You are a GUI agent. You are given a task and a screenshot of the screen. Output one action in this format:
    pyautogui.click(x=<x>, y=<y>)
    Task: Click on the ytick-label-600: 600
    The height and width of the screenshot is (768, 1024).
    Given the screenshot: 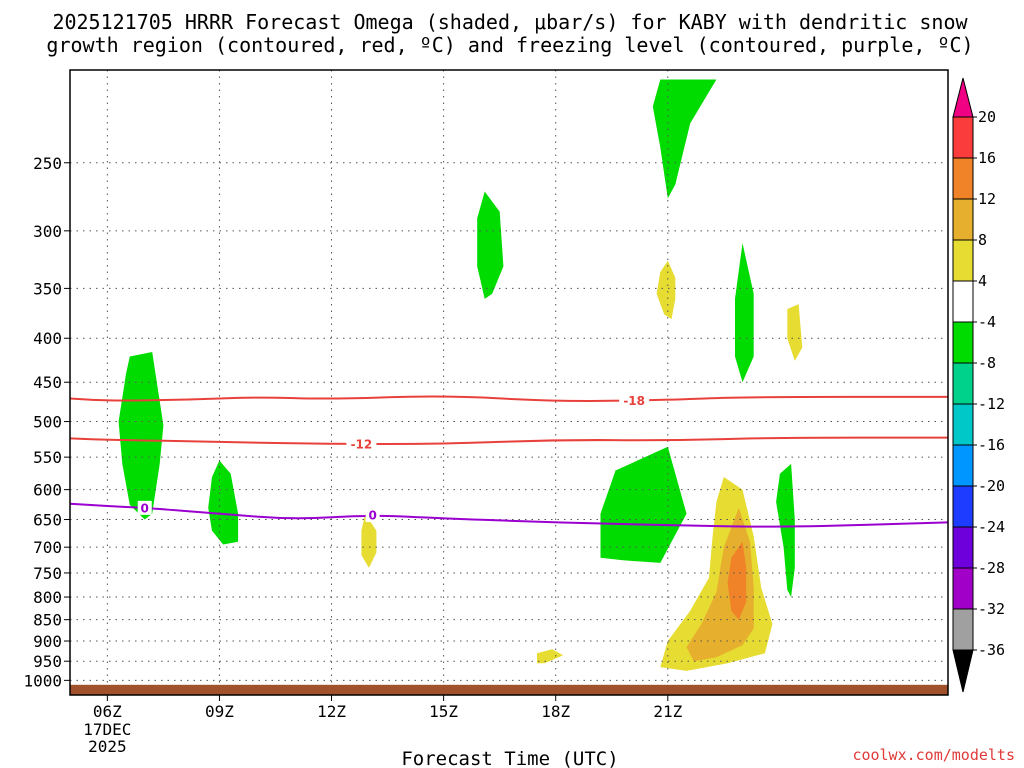 What is the action you would take?
    pyautogui.click(x=47, y=490)
    